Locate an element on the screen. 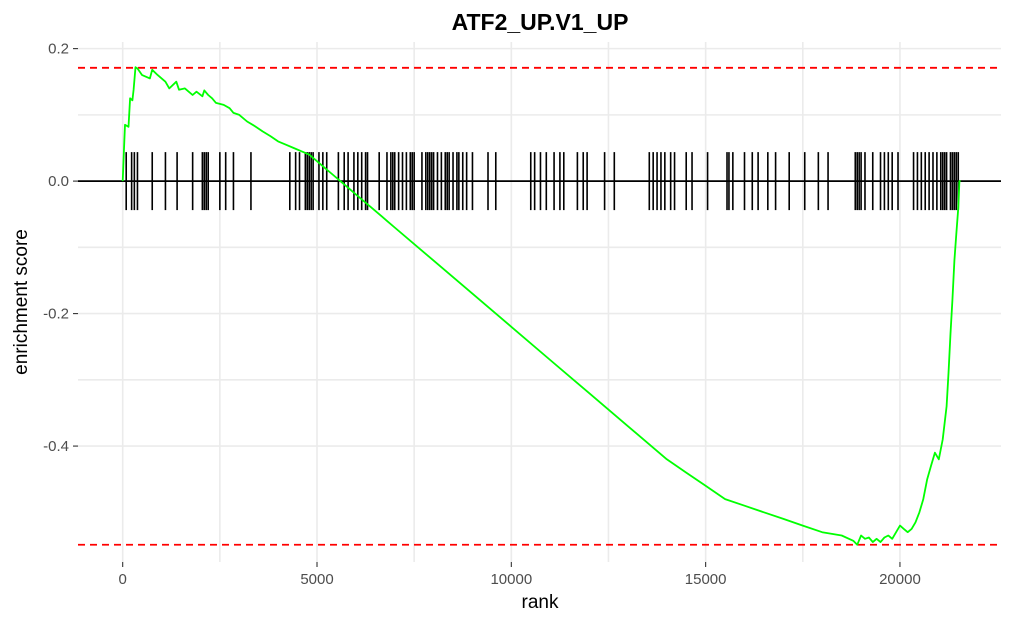 This screenshot has height=630, width=1012. y-tick-label: -0.4 is located at coordinates (56, 446).